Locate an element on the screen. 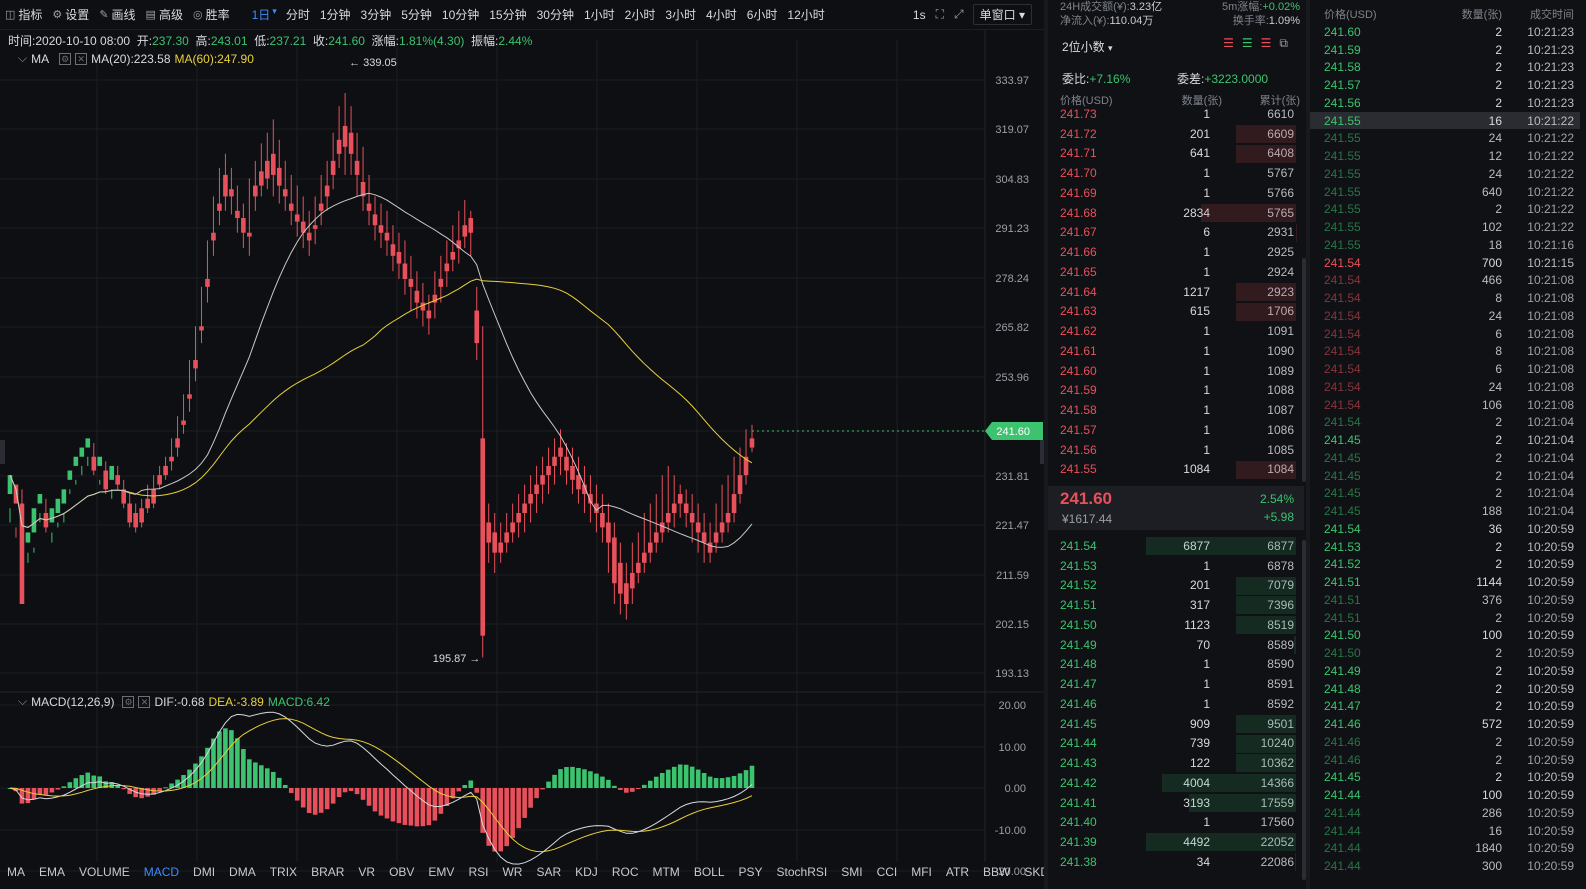 This screenshot has width=1586, height=889. interval-10: 3小时 is located at coordinates (681, 15).